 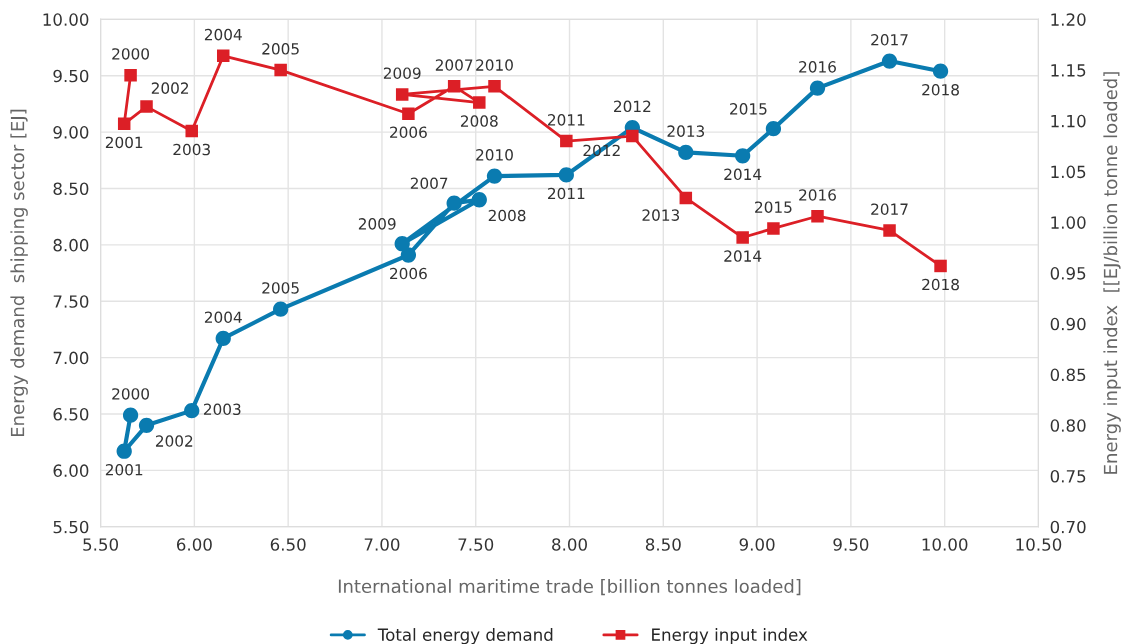 I want to click on legend-label: Energy input index, so click(x=730, y=636).